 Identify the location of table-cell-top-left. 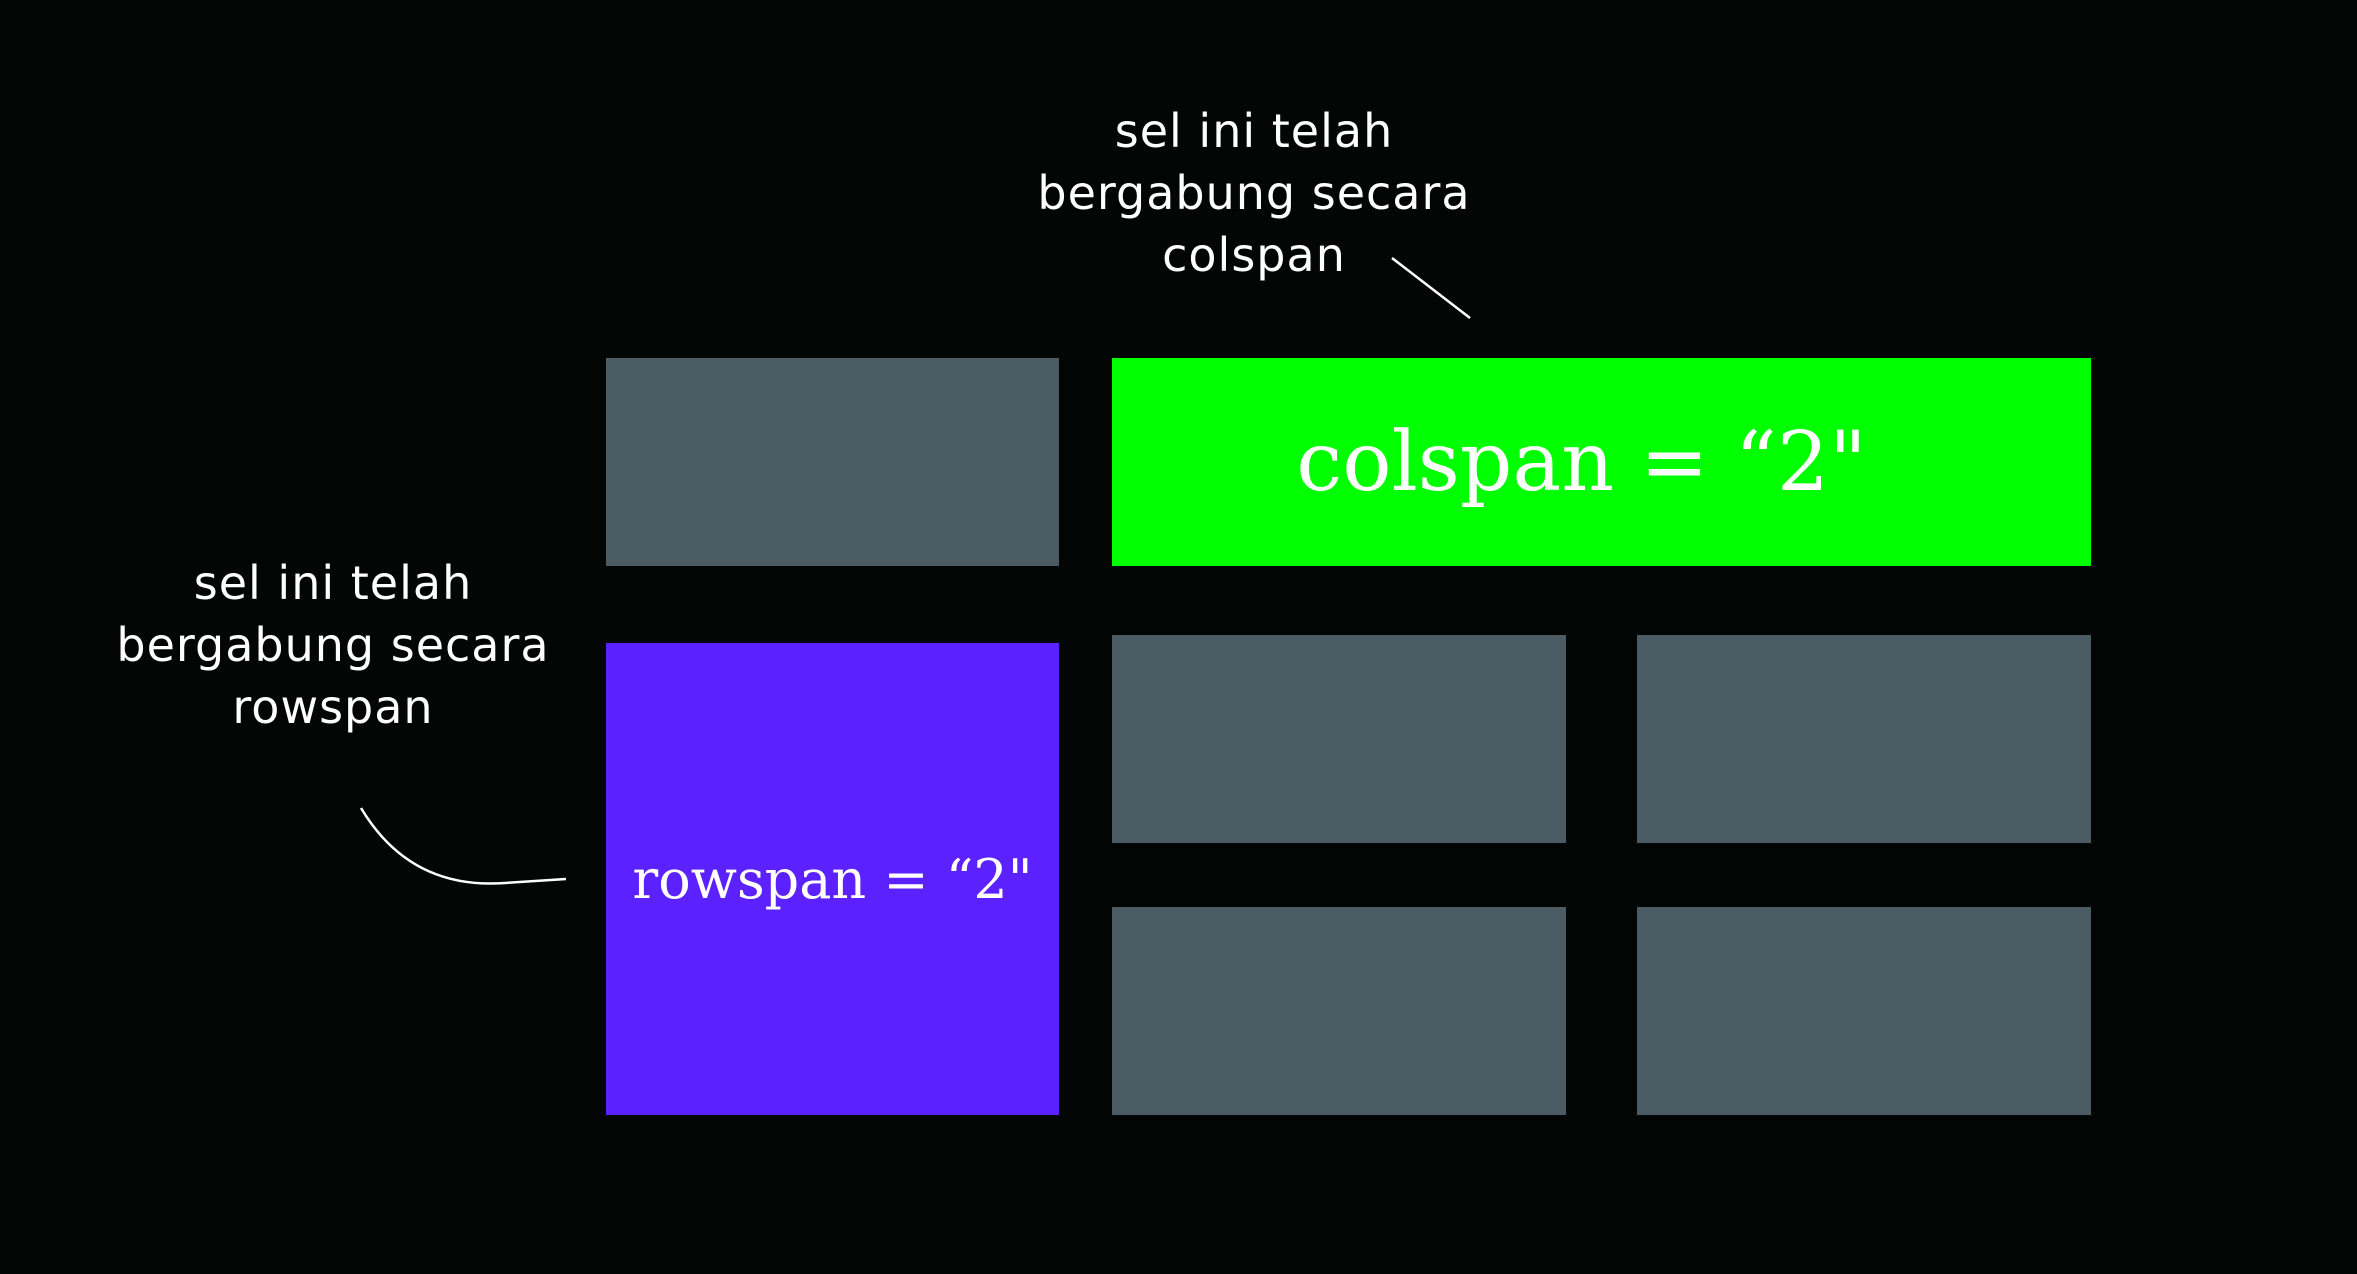
(832, 462).